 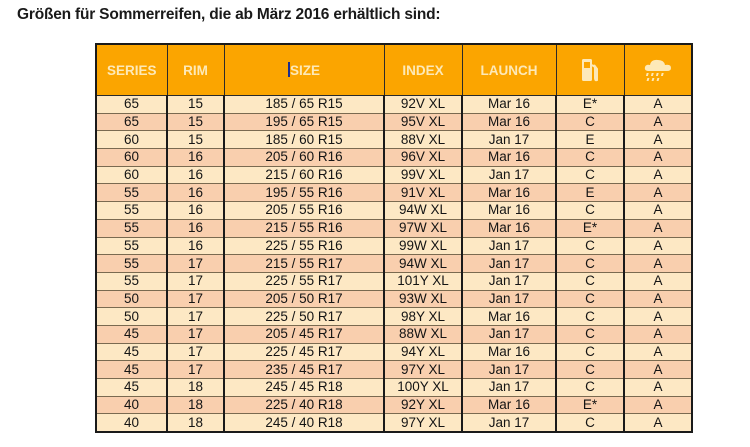 I want to click on cell-index: 92Y XL, so click(x=423, y=404).